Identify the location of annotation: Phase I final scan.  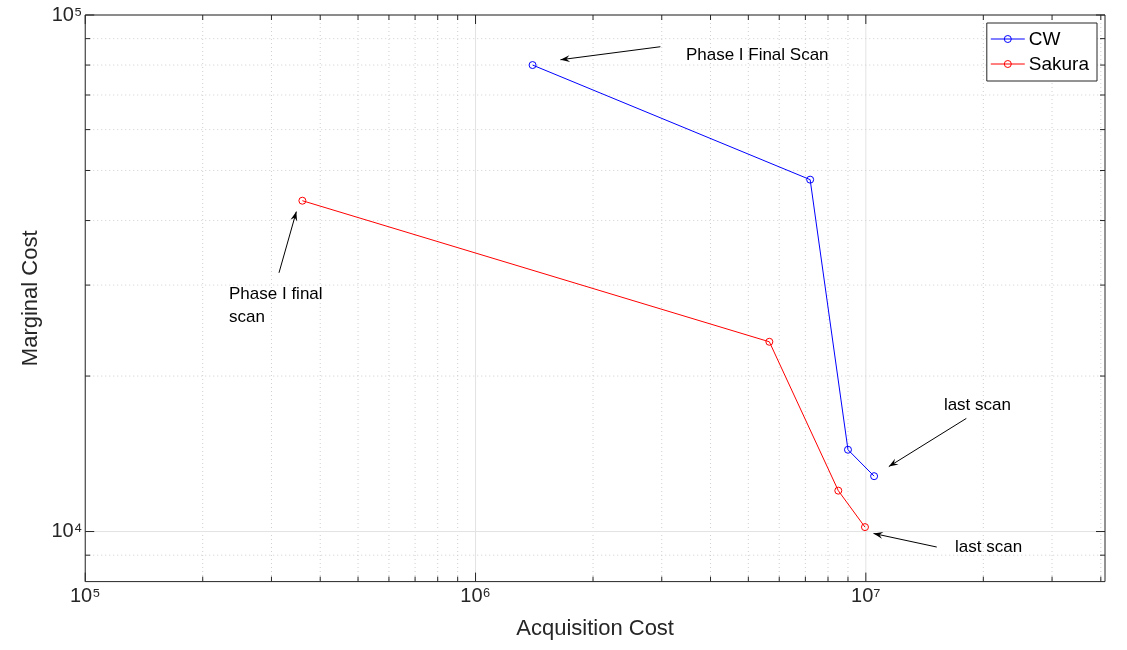
(276, 305).